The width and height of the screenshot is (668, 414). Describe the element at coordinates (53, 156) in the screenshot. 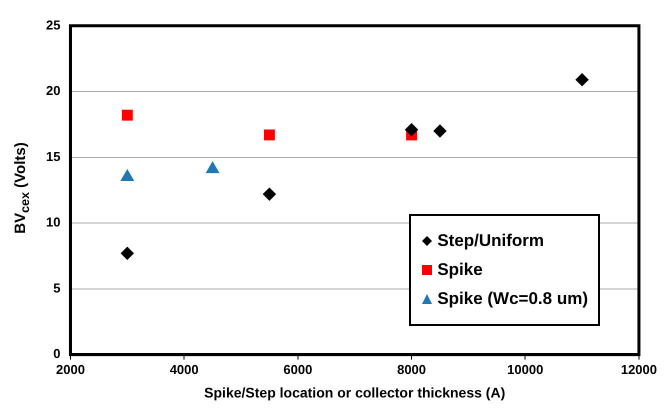

I see `y-tick-label: 15` at that location.